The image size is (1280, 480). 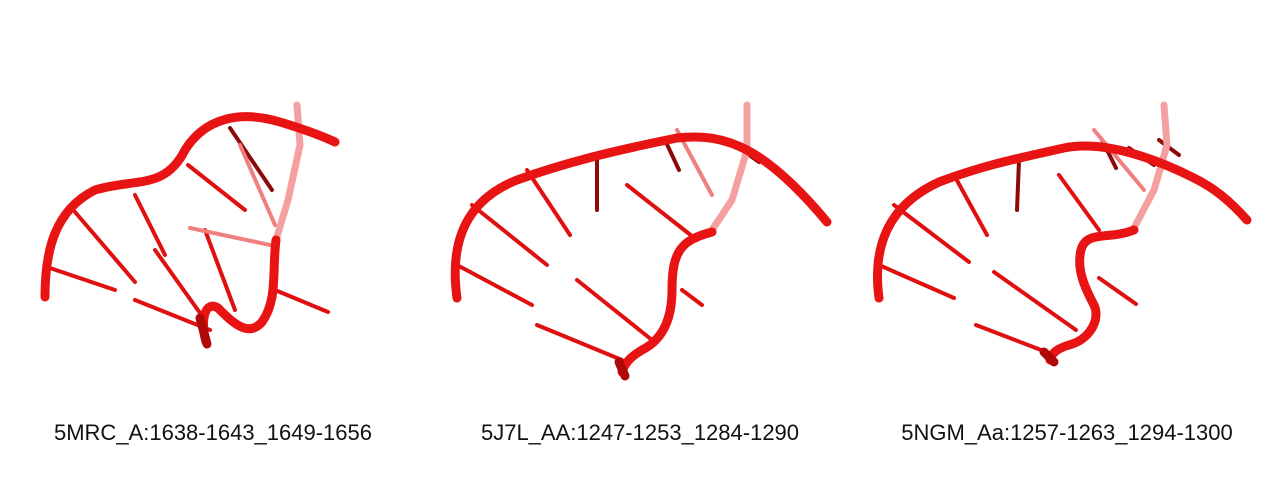 I want to click on rna-backbone-back, so click(x=729, y=167).